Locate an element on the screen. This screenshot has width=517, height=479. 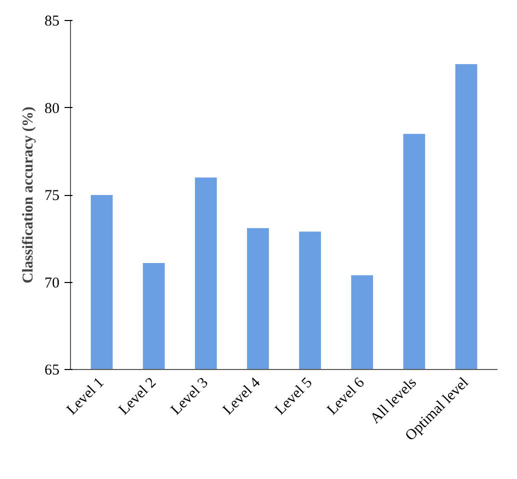
y-tick-label: 65 is located at coordinates (52, 370).